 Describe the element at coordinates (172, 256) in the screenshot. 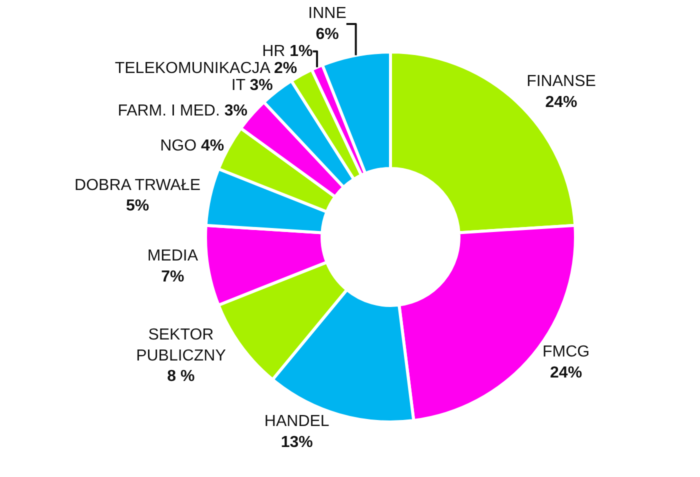

I see `slice-label: MEDIA` at that location.